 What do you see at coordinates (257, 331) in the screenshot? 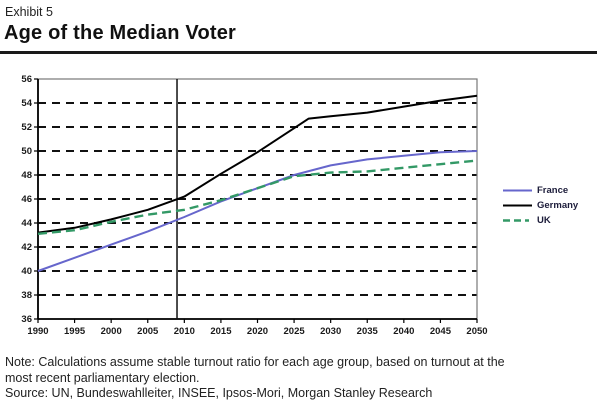
I see `x-tick-label-2020: 2020` at bounding box center [257, 331].